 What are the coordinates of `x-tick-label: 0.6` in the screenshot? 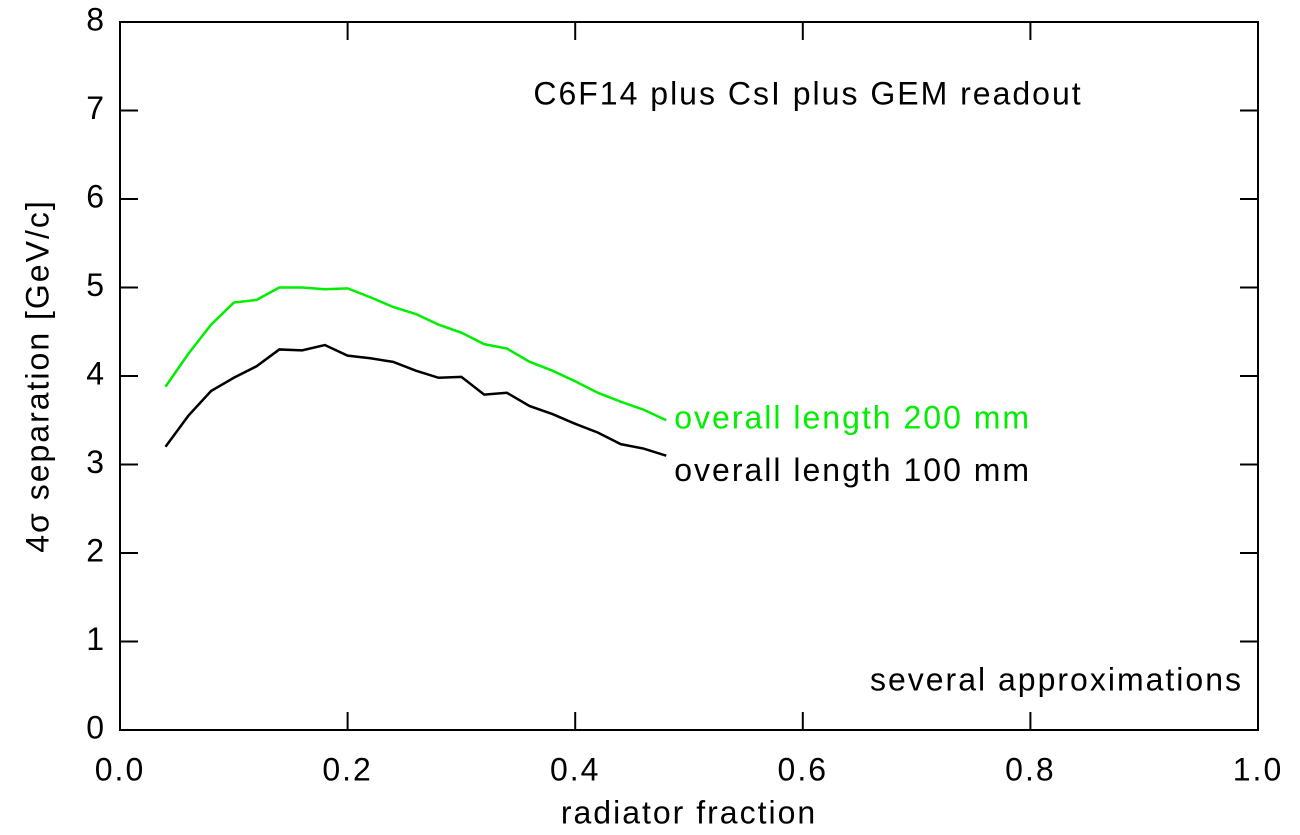 It's located at (803, 769).